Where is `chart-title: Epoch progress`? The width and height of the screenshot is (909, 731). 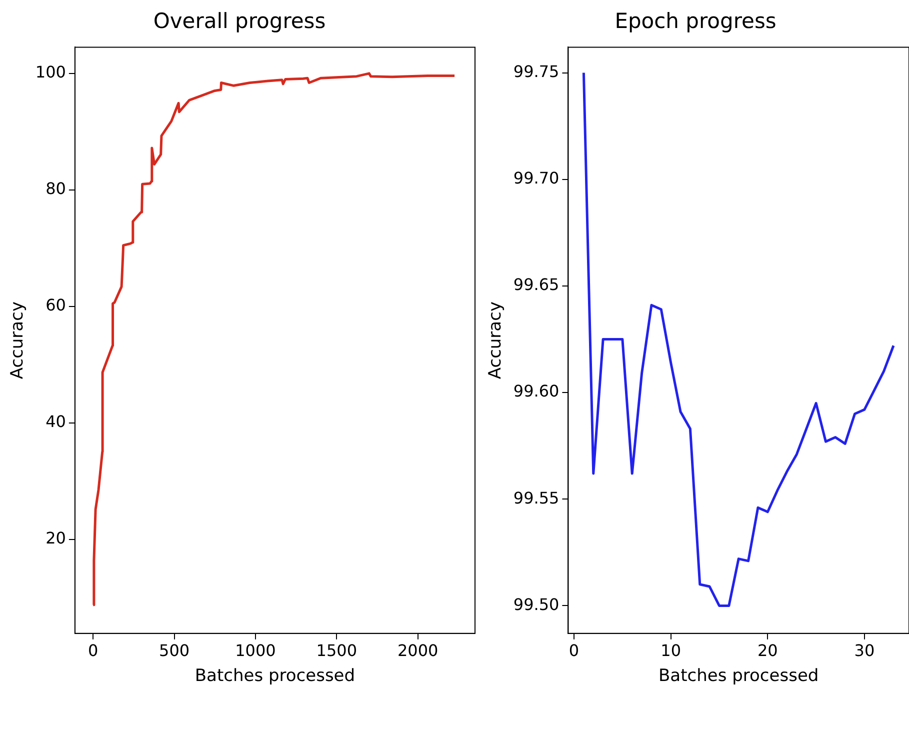 chart-title: Epoch progress is located at coordinates (695, 21).